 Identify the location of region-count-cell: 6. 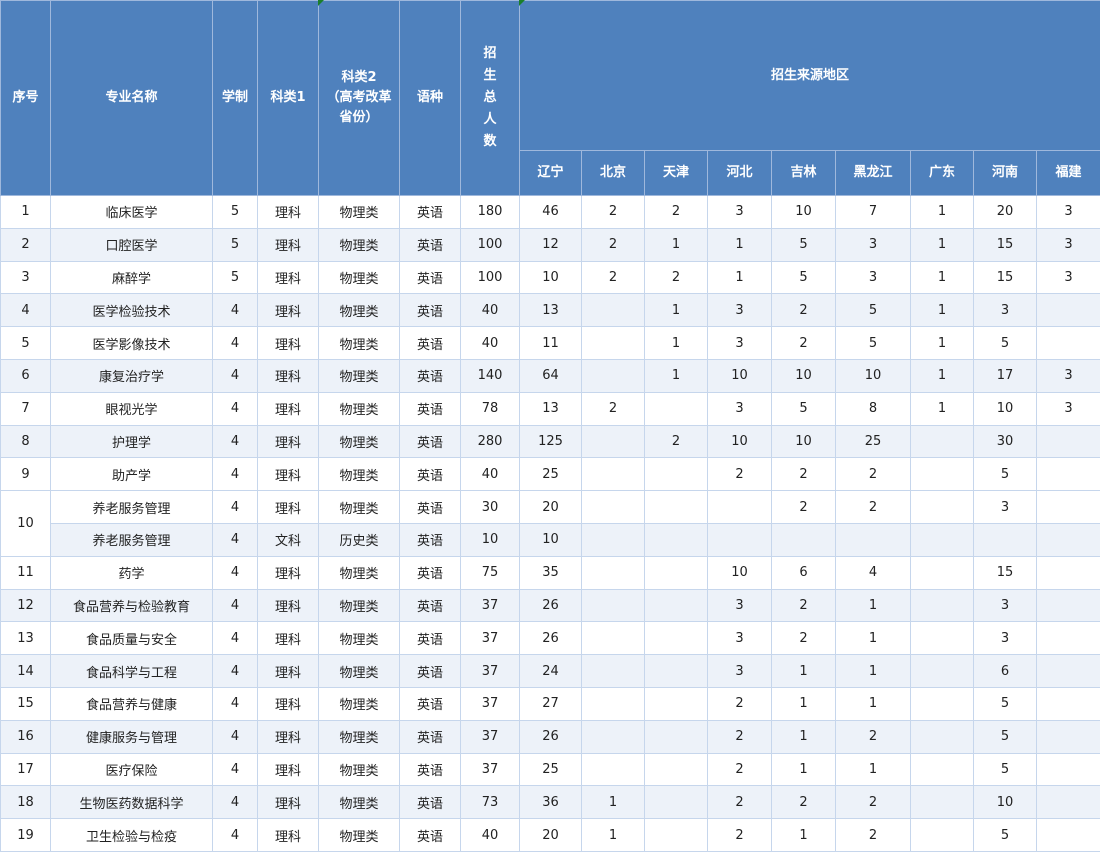
(804, 572).